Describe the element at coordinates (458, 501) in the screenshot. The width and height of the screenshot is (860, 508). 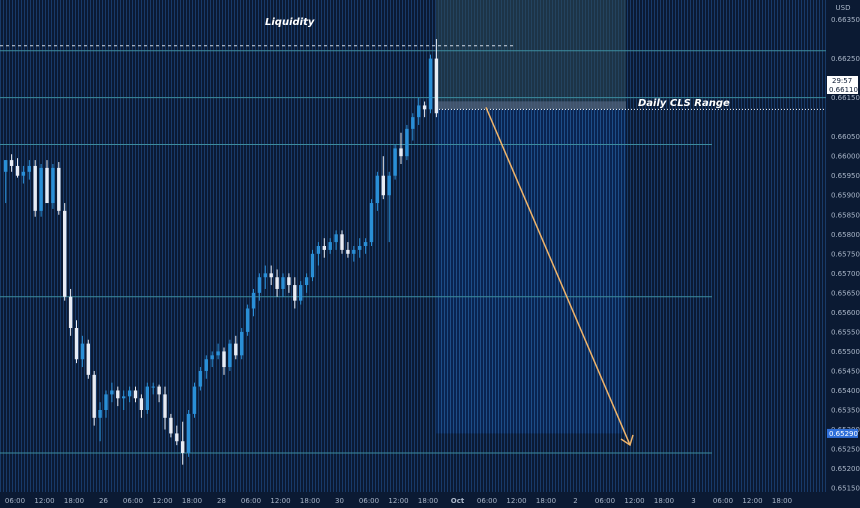
I see `x-tick-label: Oct` at that location.